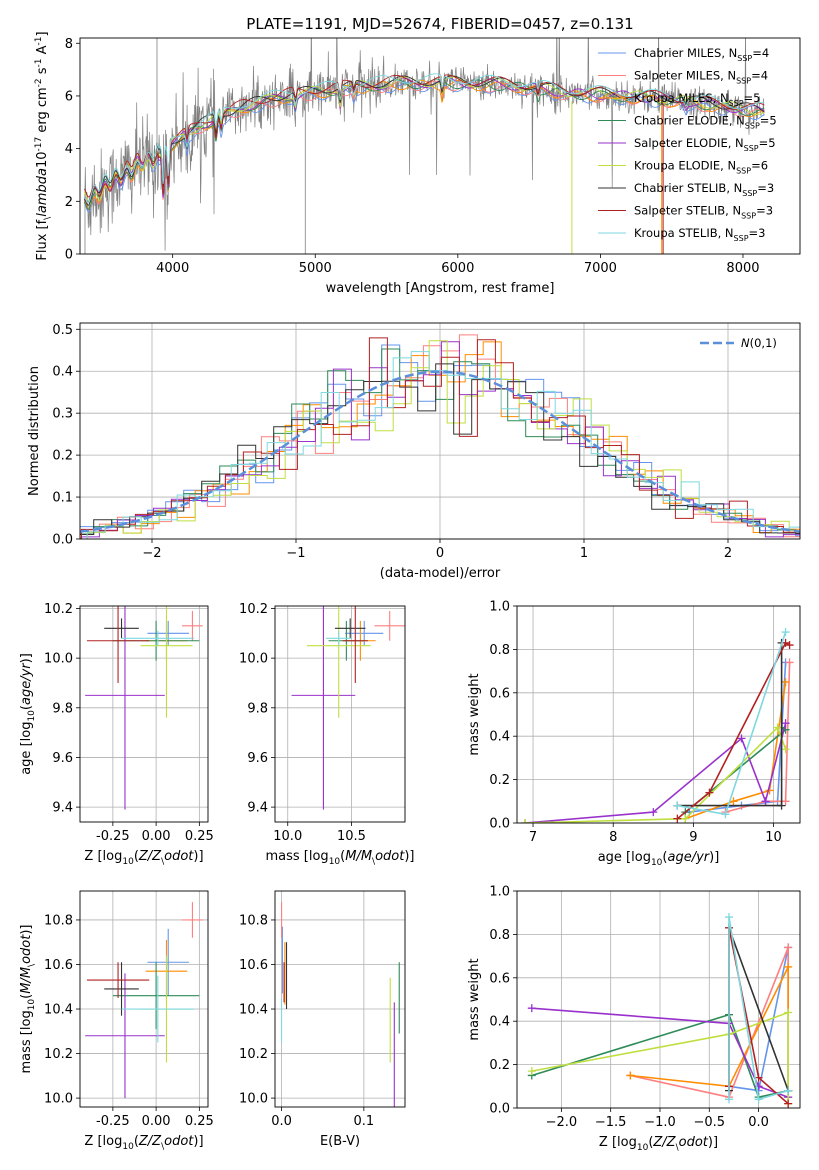 The height and width of the screenshot is (1170, 819). What do you see at coordinates (62, 498) in the screenshot?
I see `residuals-ytick-label: 0.1` at bounding box center [62, 498].